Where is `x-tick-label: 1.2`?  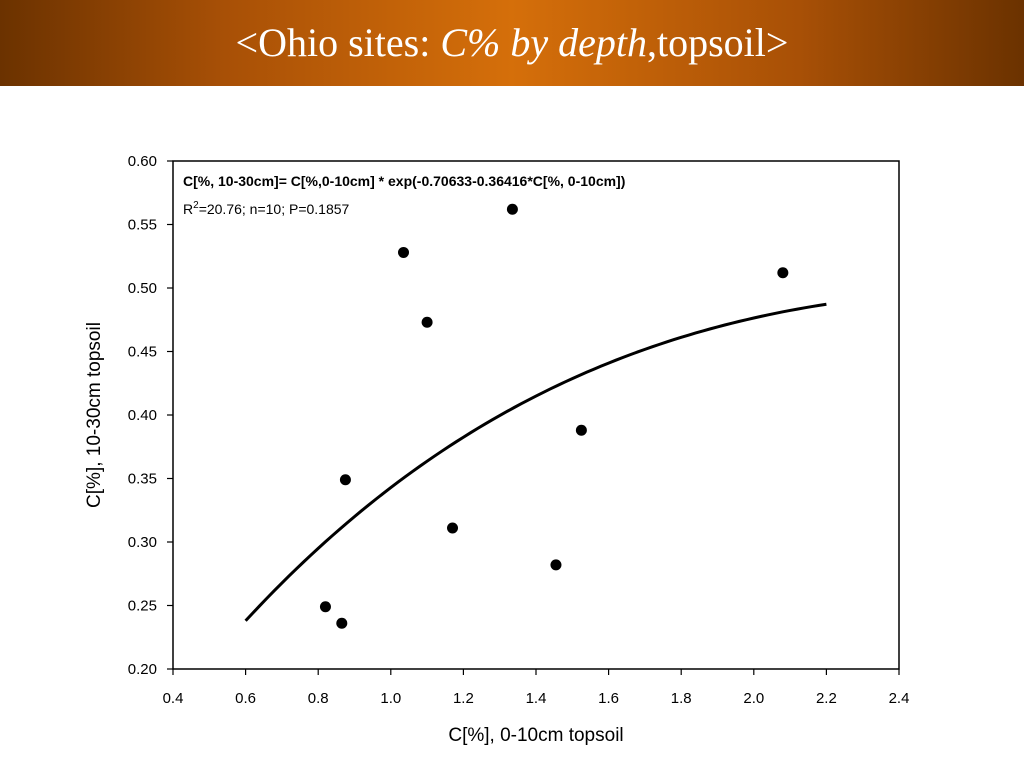 x-tick-label: 1.2 is located at coordinates (463, 698).